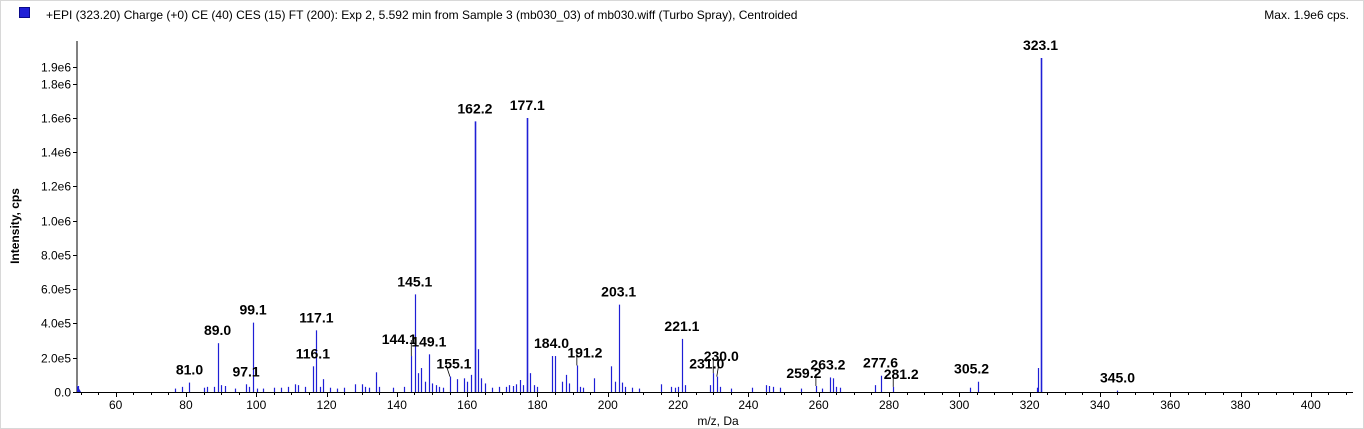 The width and height of the screenshot is (1364, 429). I want to click on peak-label: 117.1, so click(316, 317).